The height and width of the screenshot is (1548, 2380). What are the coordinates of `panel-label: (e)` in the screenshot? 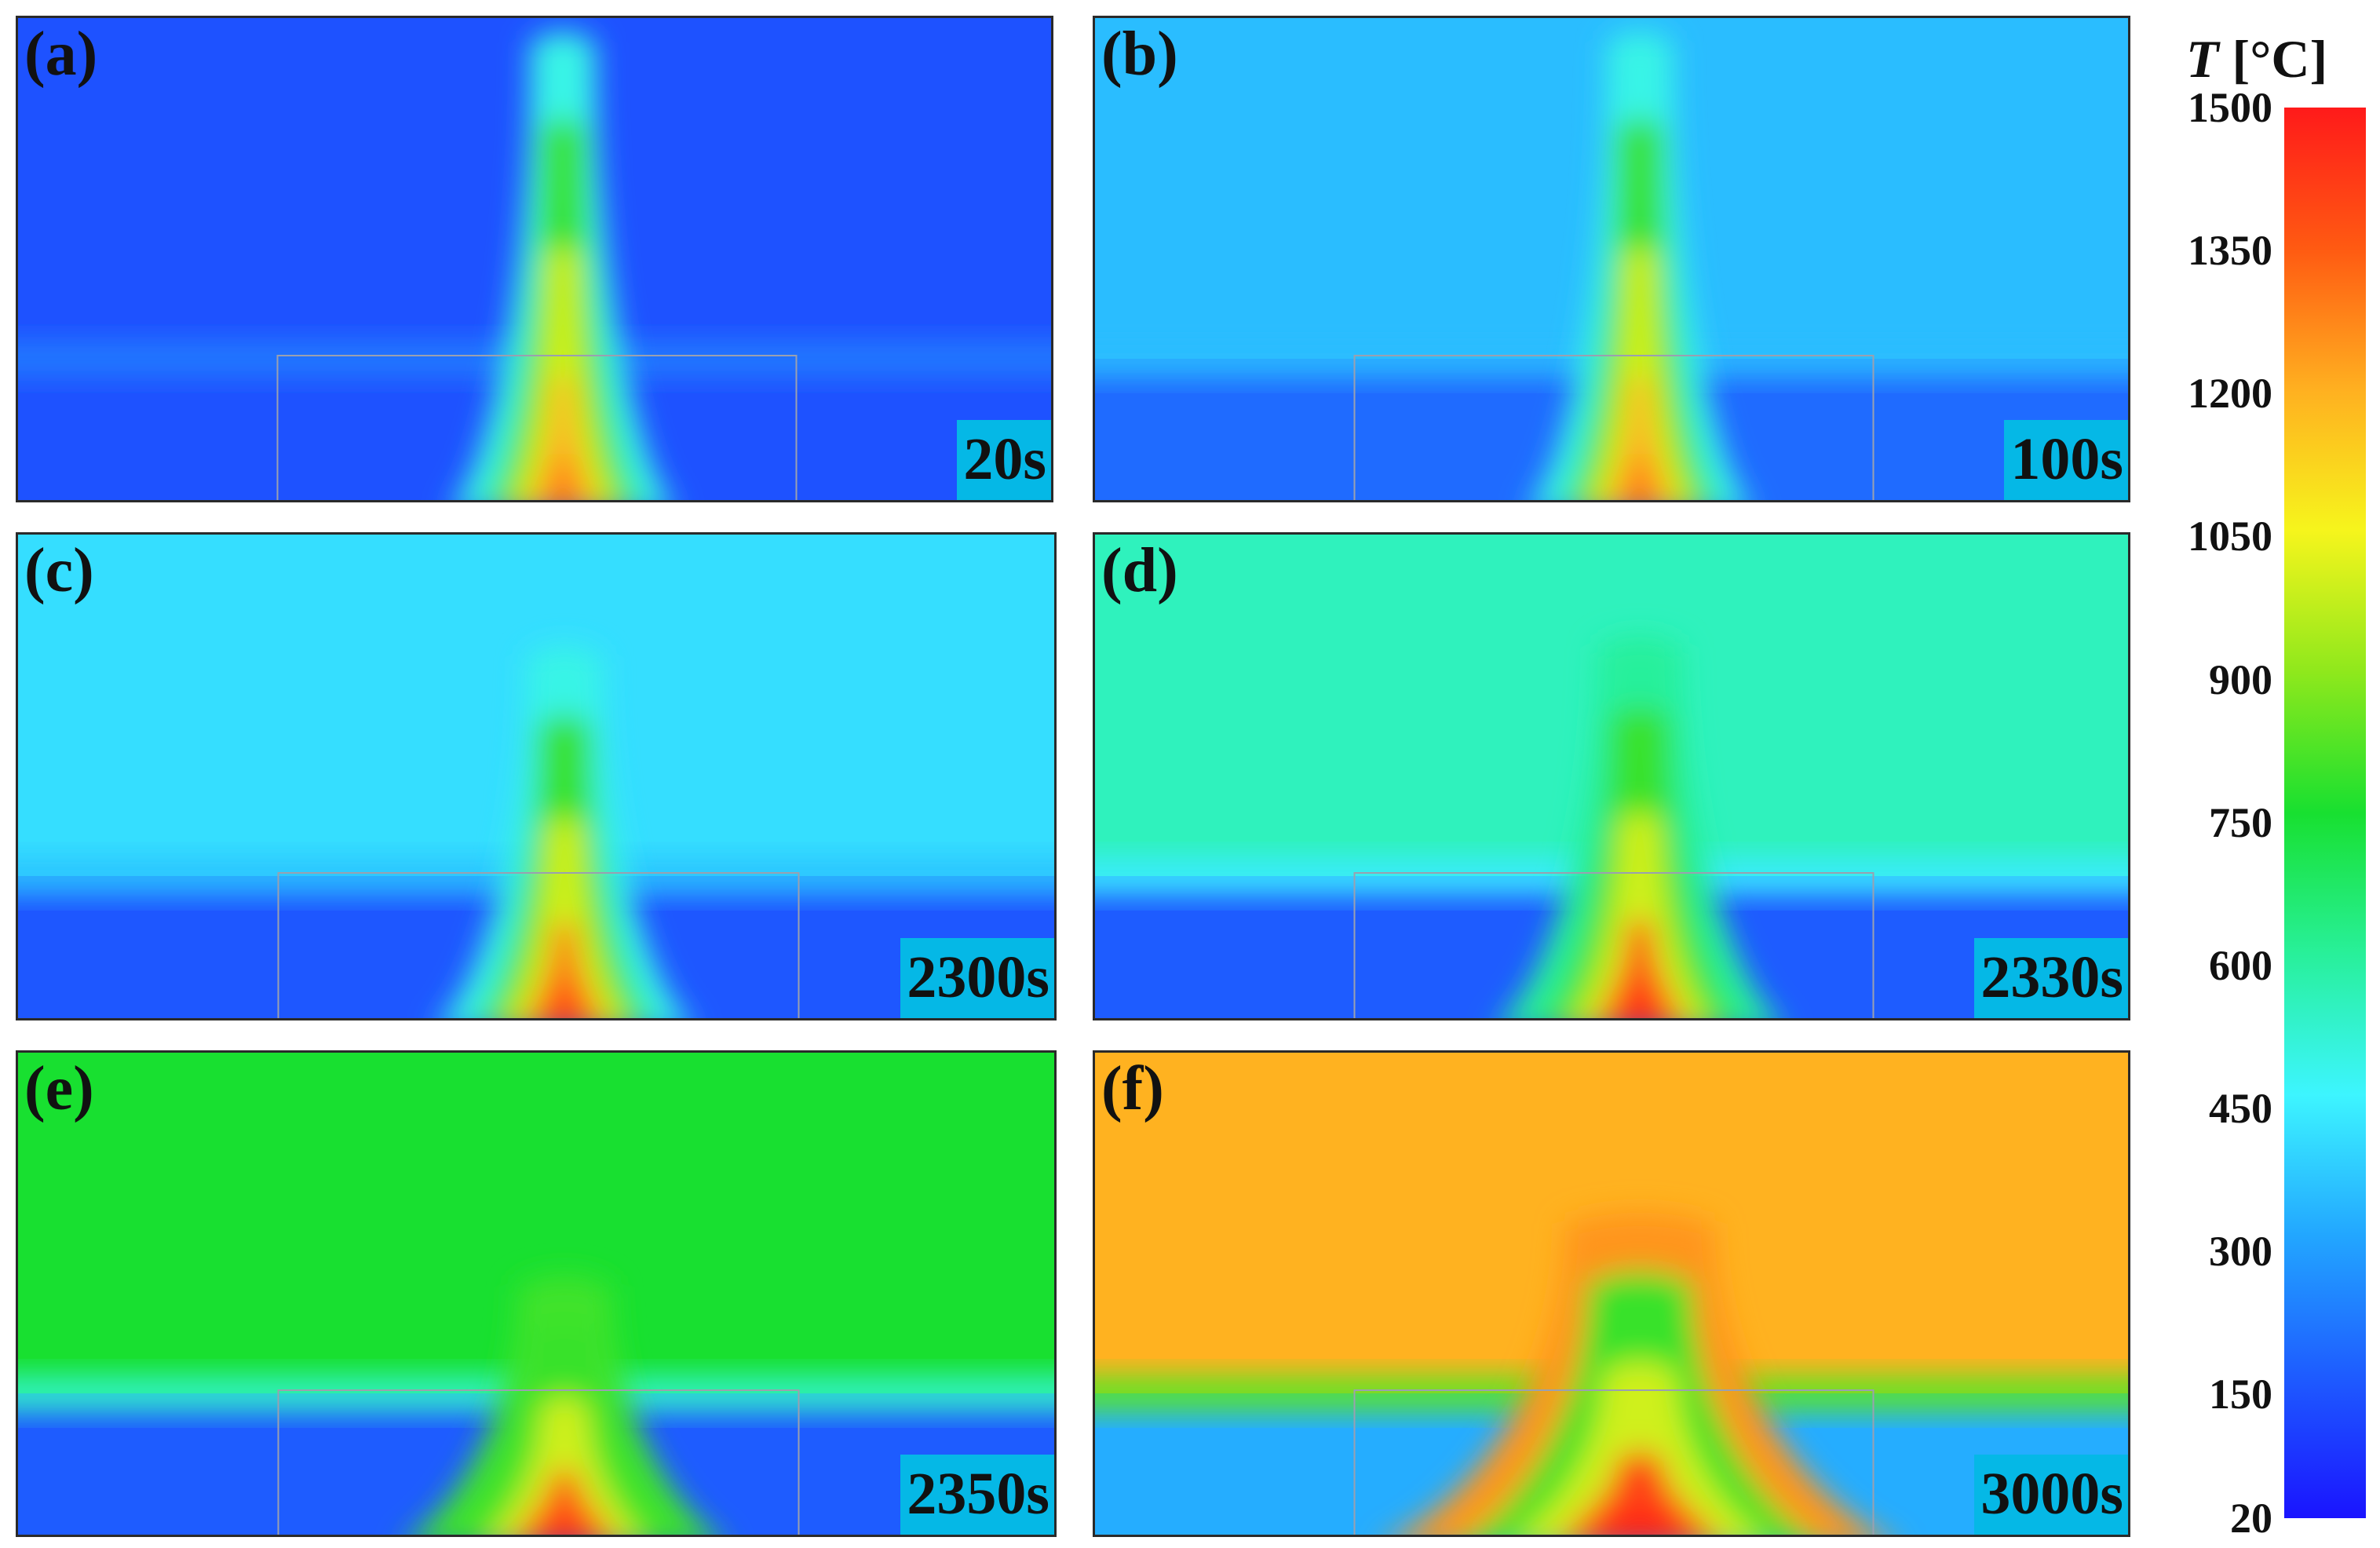 It's located at (59, 1088).